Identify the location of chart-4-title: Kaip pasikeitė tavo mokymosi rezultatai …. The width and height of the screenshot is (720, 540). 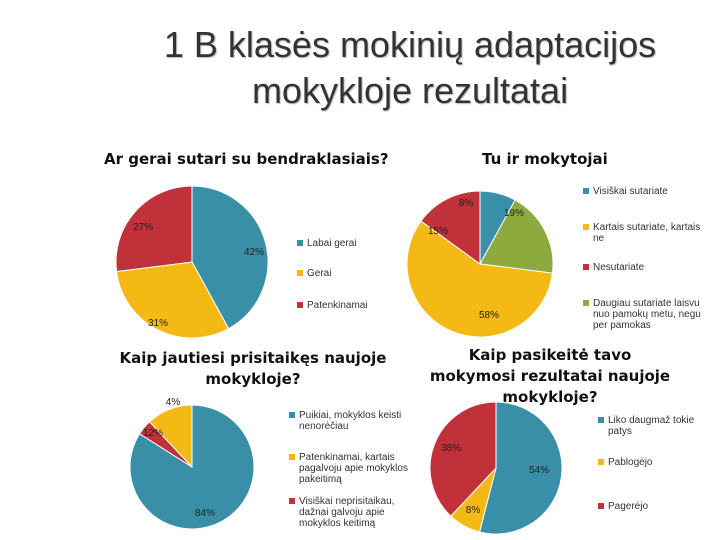
(550, 376).